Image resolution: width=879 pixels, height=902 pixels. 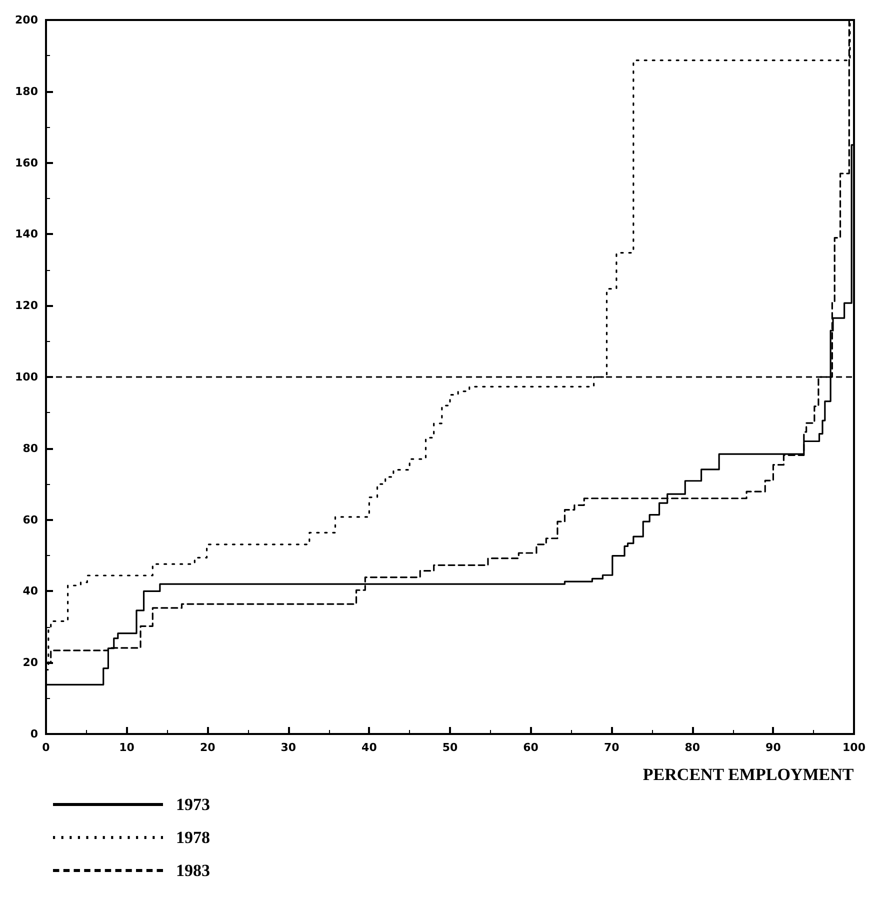 What do you see at coordinates (26, 20) in the screenshot?
I see `y-tick-label: 200` at bounding box center [26, 20].